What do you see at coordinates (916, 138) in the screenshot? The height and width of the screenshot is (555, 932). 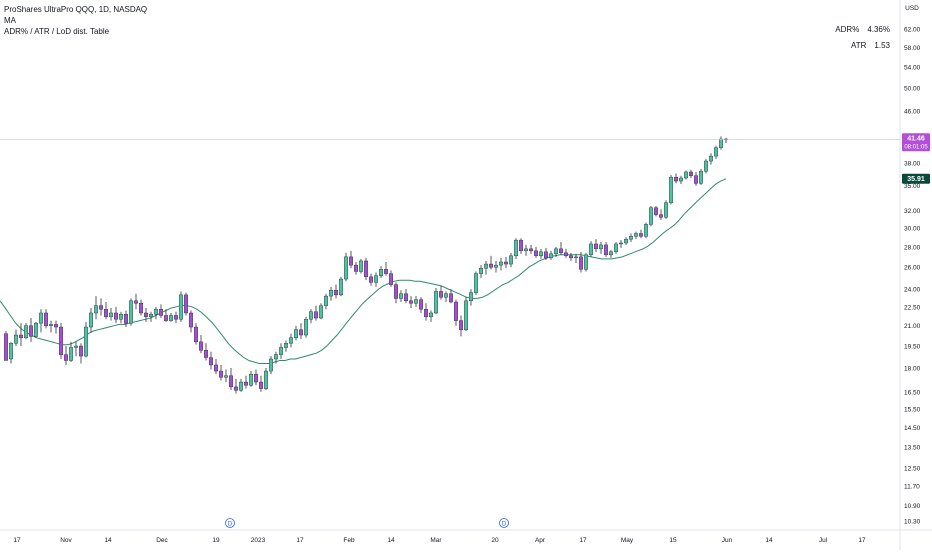 I see `last-price-value: 41.46` at bounding box center [916, 138].